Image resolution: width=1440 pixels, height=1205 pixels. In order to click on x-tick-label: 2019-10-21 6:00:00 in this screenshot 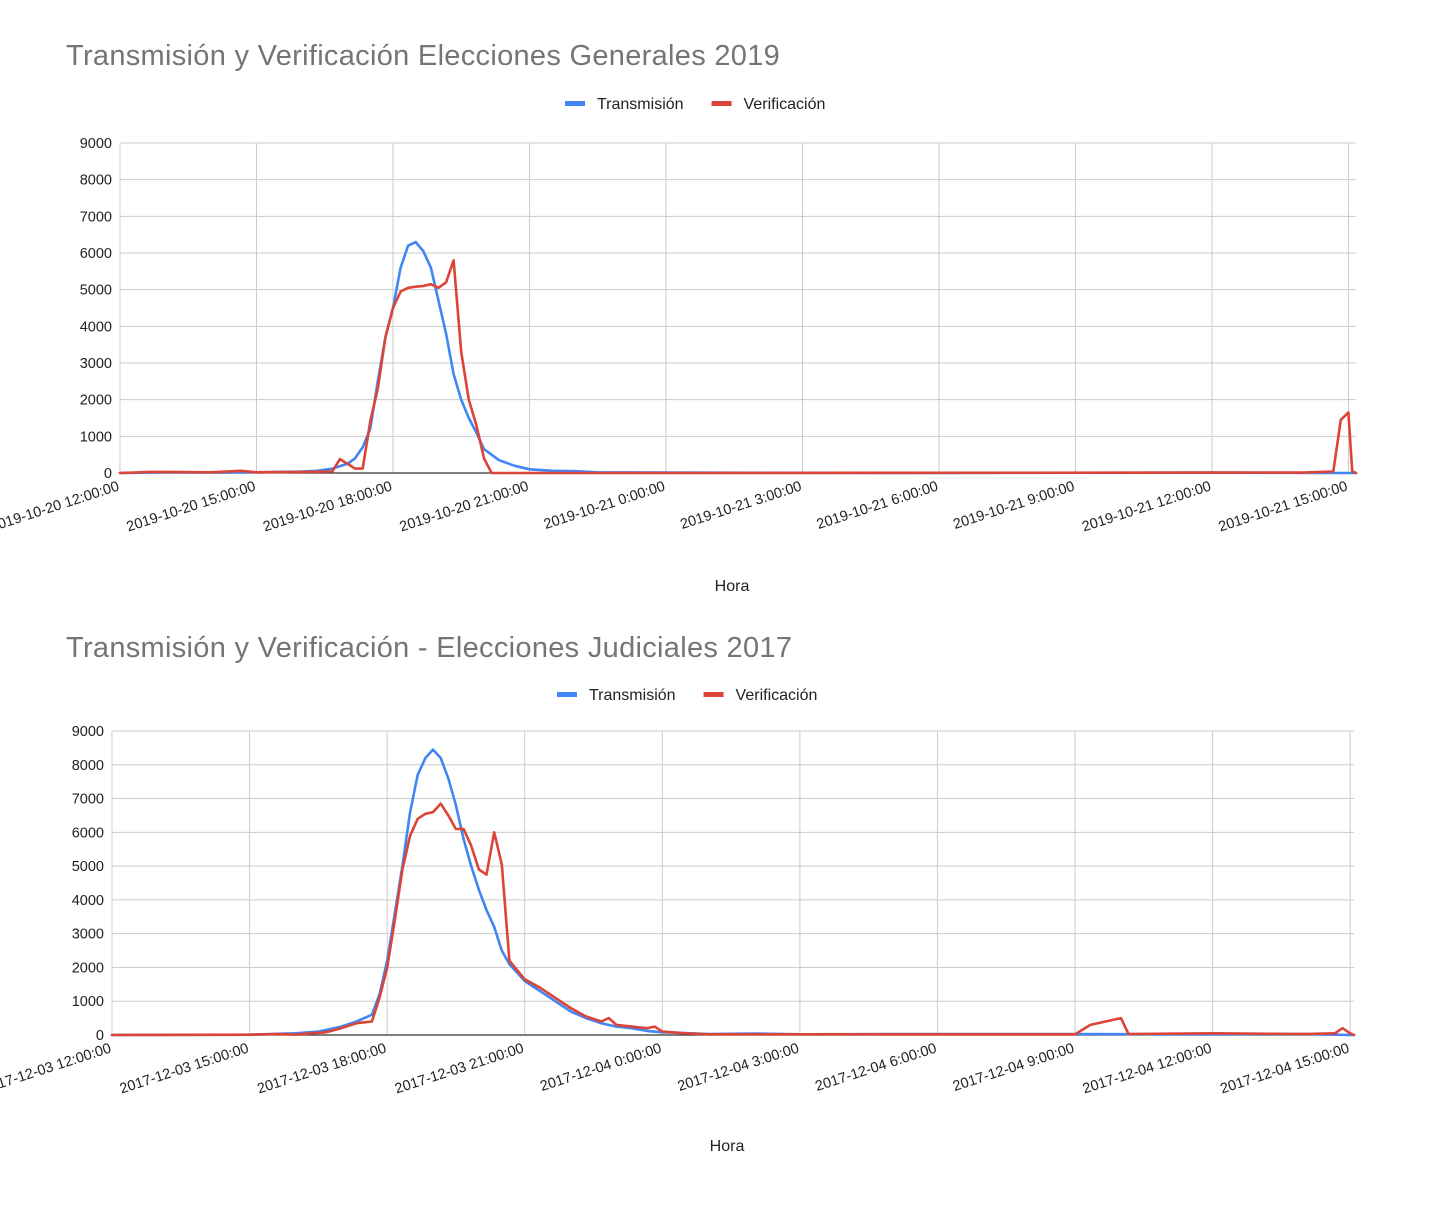, I will do `click(877, 506)`.